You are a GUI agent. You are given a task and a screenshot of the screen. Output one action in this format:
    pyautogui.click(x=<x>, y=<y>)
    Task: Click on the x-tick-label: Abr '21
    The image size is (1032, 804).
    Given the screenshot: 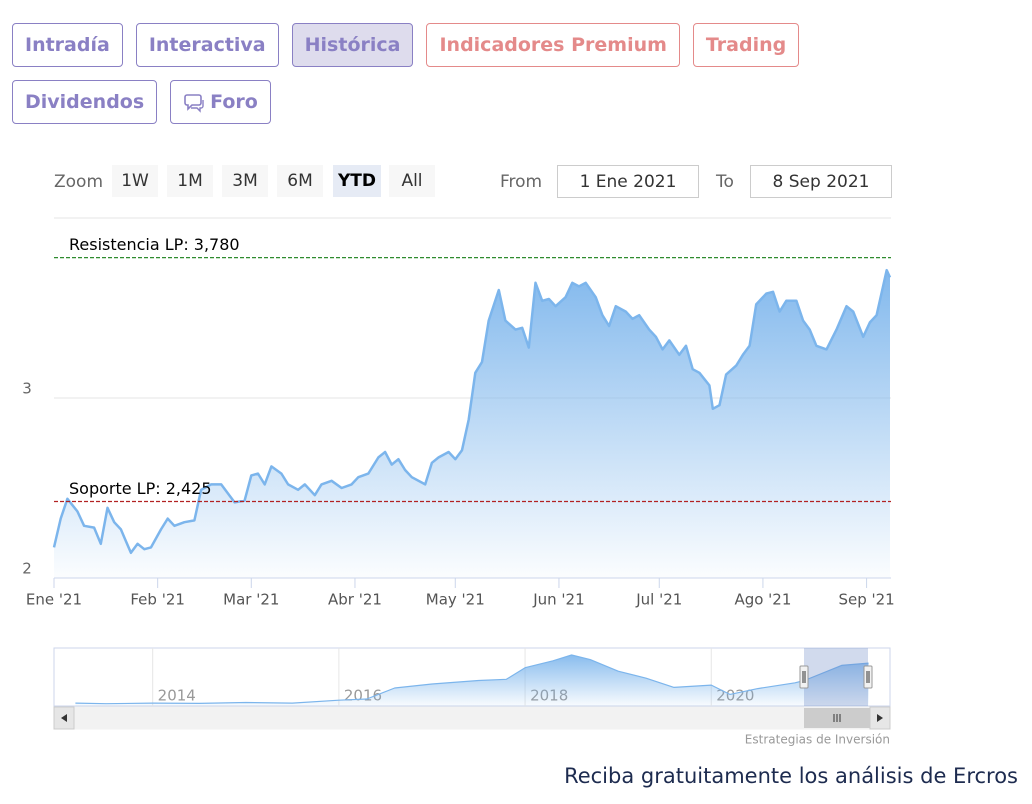 What is the action you would take?
    pyautogui.click(x=355, y=600)
    